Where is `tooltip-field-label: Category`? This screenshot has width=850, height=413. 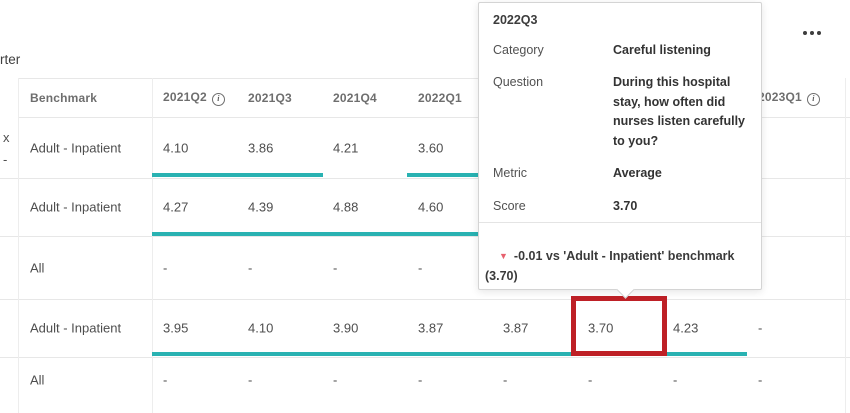 tooltip-field-label: Category is located at coordinates (518, 50).